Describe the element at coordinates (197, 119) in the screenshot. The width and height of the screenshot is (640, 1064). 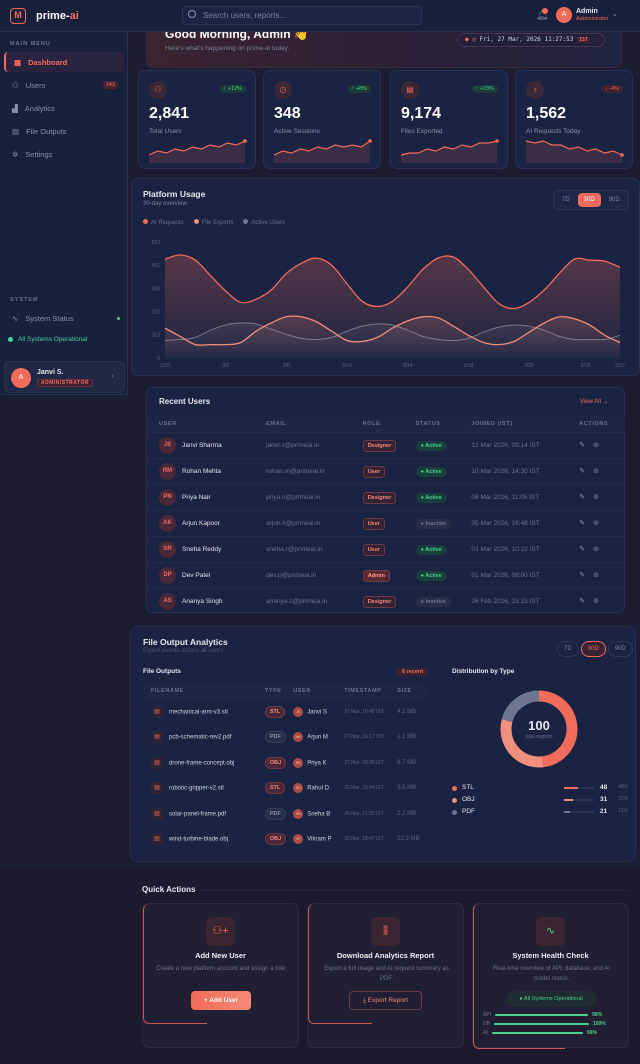
I see `stat-card: ⚇ ↑ +12% 2,841 Total Users` at that location.